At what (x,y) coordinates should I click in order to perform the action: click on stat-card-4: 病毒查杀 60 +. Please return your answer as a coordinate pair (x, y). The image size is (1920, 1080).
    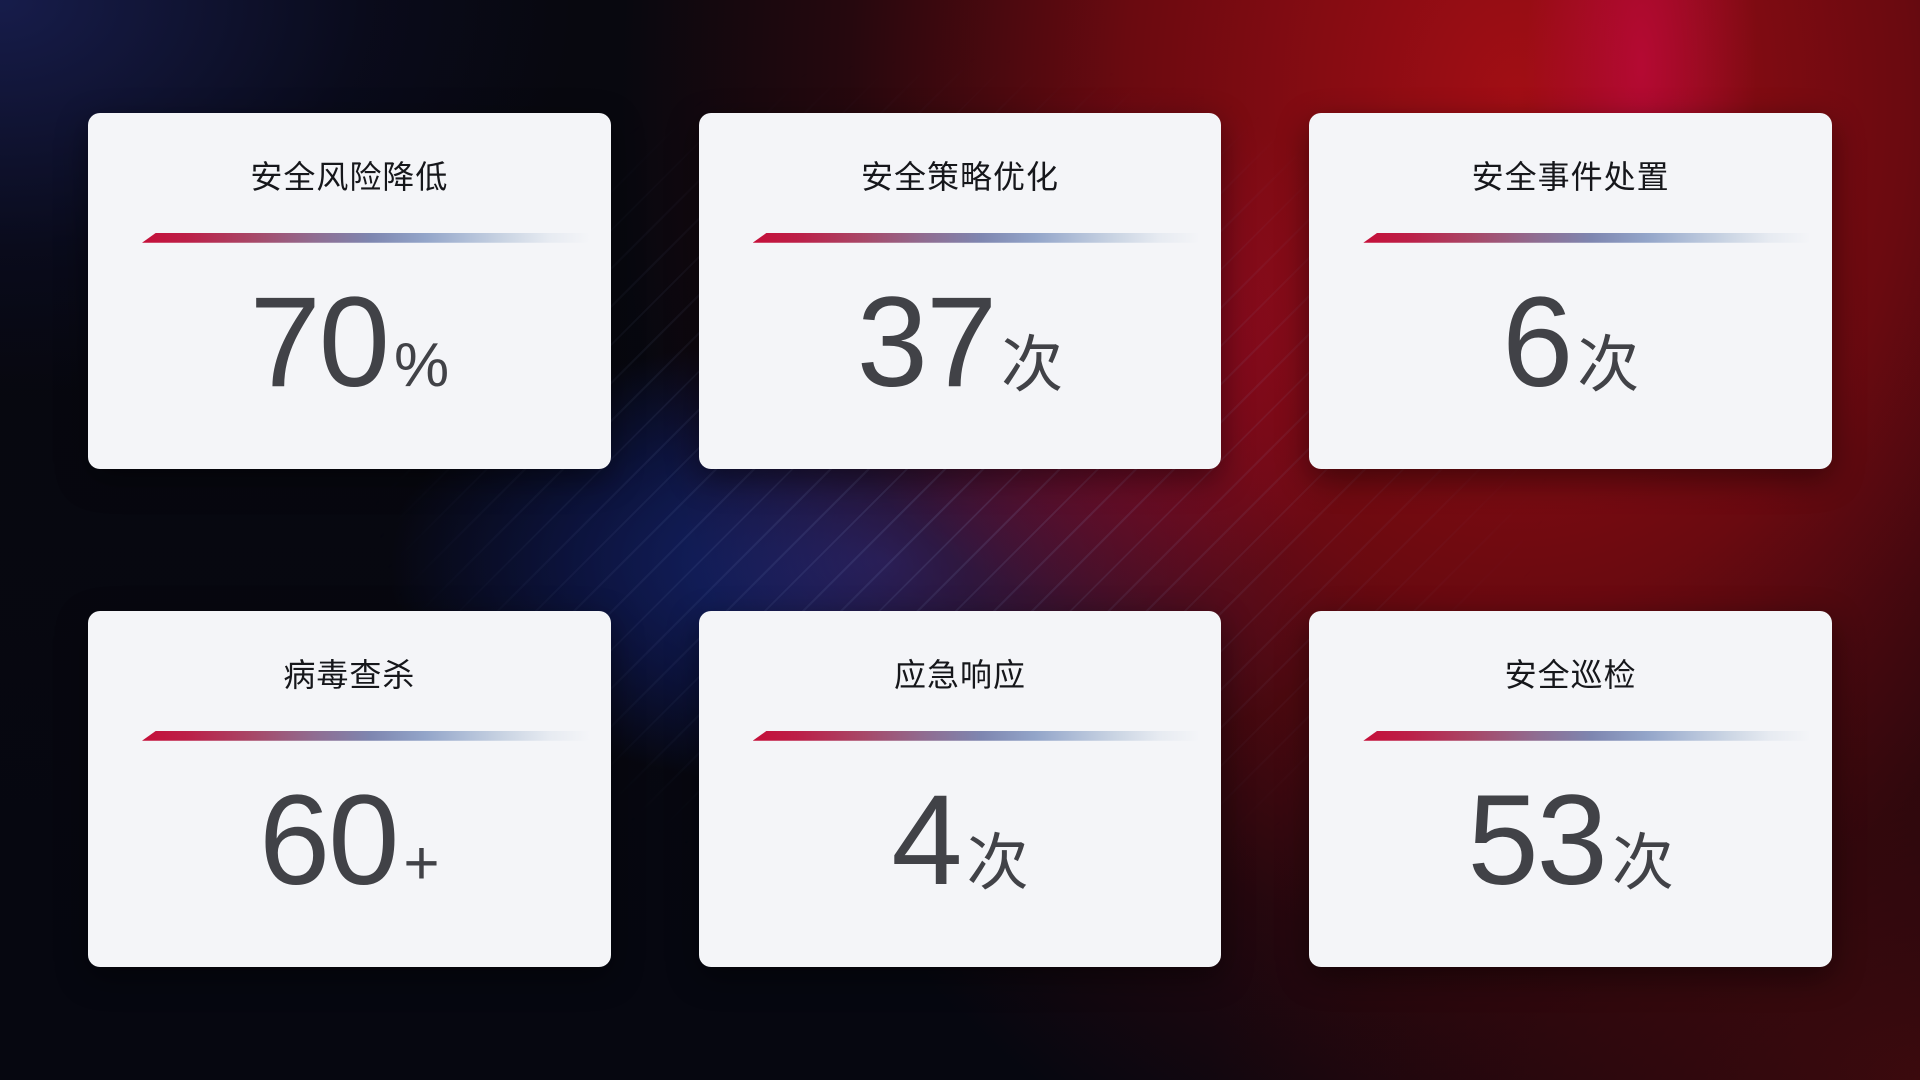
    Looking at the image, I should click on (349, 789).